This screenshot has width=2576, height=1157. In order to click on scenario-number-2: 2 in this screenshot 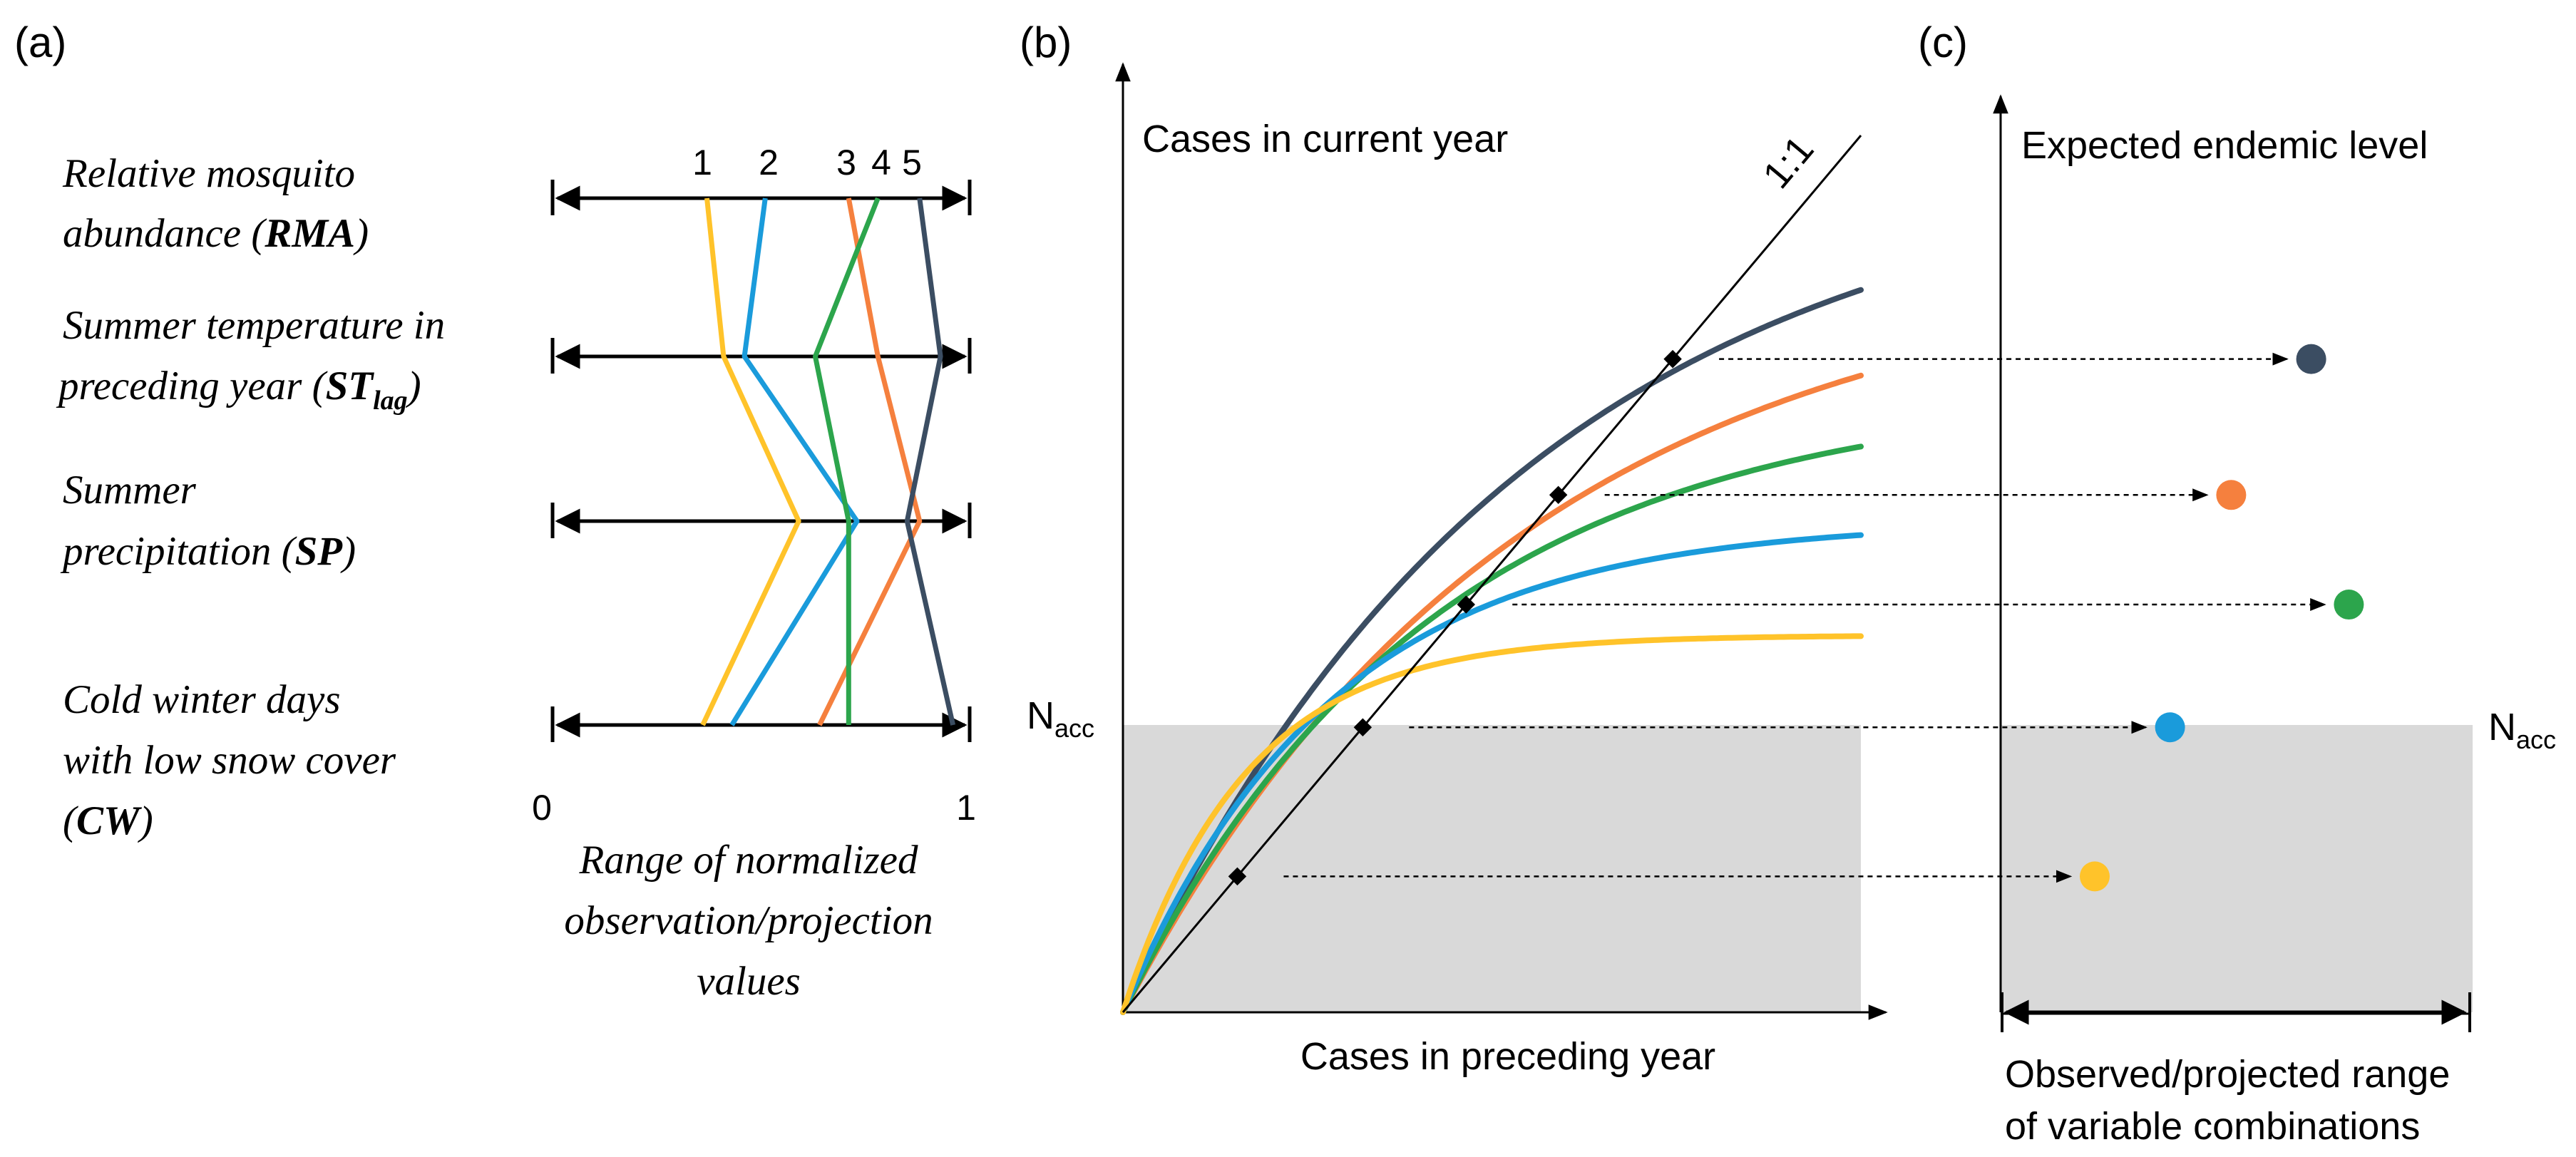, I will do `click(769, 162)`.